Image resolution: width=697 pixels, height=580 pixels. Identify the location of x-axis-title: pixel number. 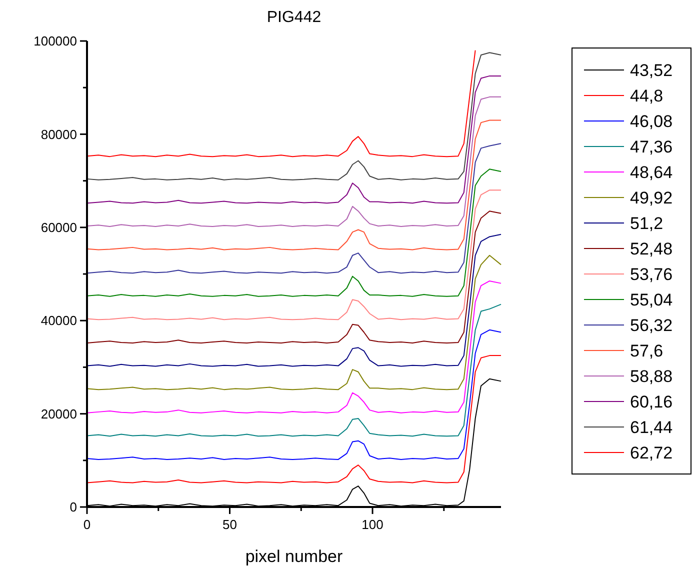
(294, 556).